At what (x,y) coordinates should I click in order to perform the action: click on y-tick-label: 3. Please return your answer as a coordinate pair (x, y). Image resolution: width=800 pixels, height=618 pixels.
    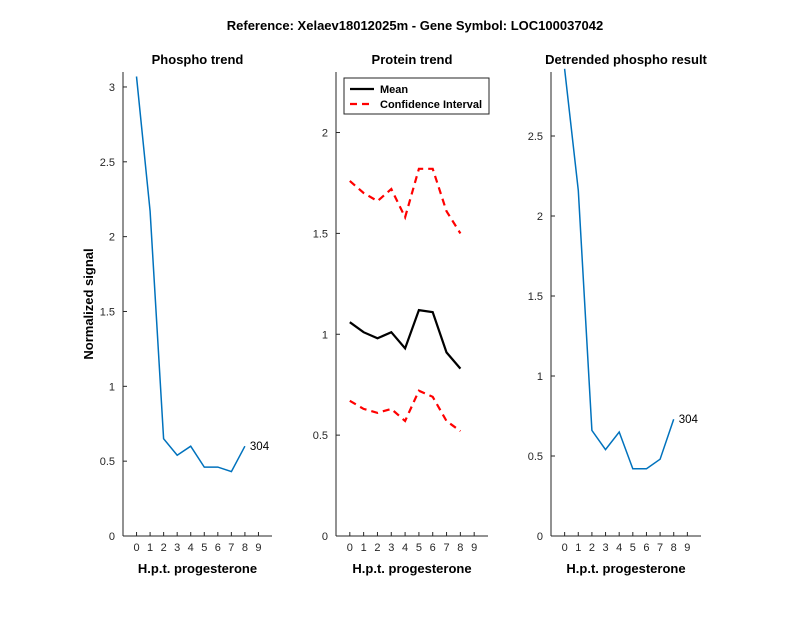
    Looking at the image, I should click on (112, 88).